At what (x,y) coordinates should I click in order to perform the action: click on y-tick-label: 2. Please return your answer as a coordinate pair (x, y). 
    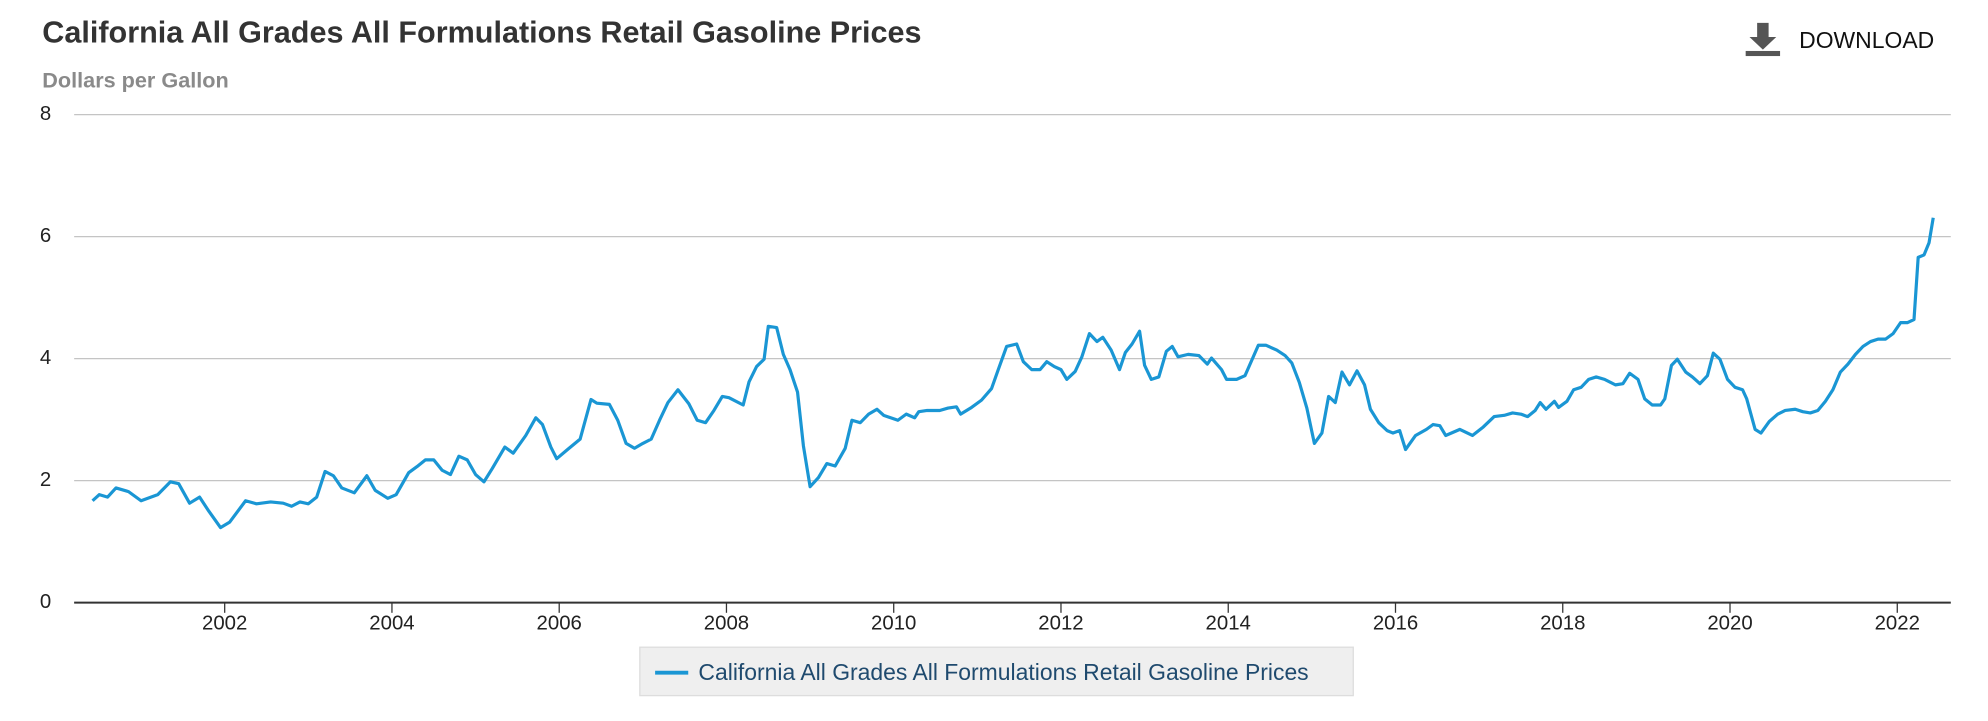
    Looking at the image, I should click on (45, 480).